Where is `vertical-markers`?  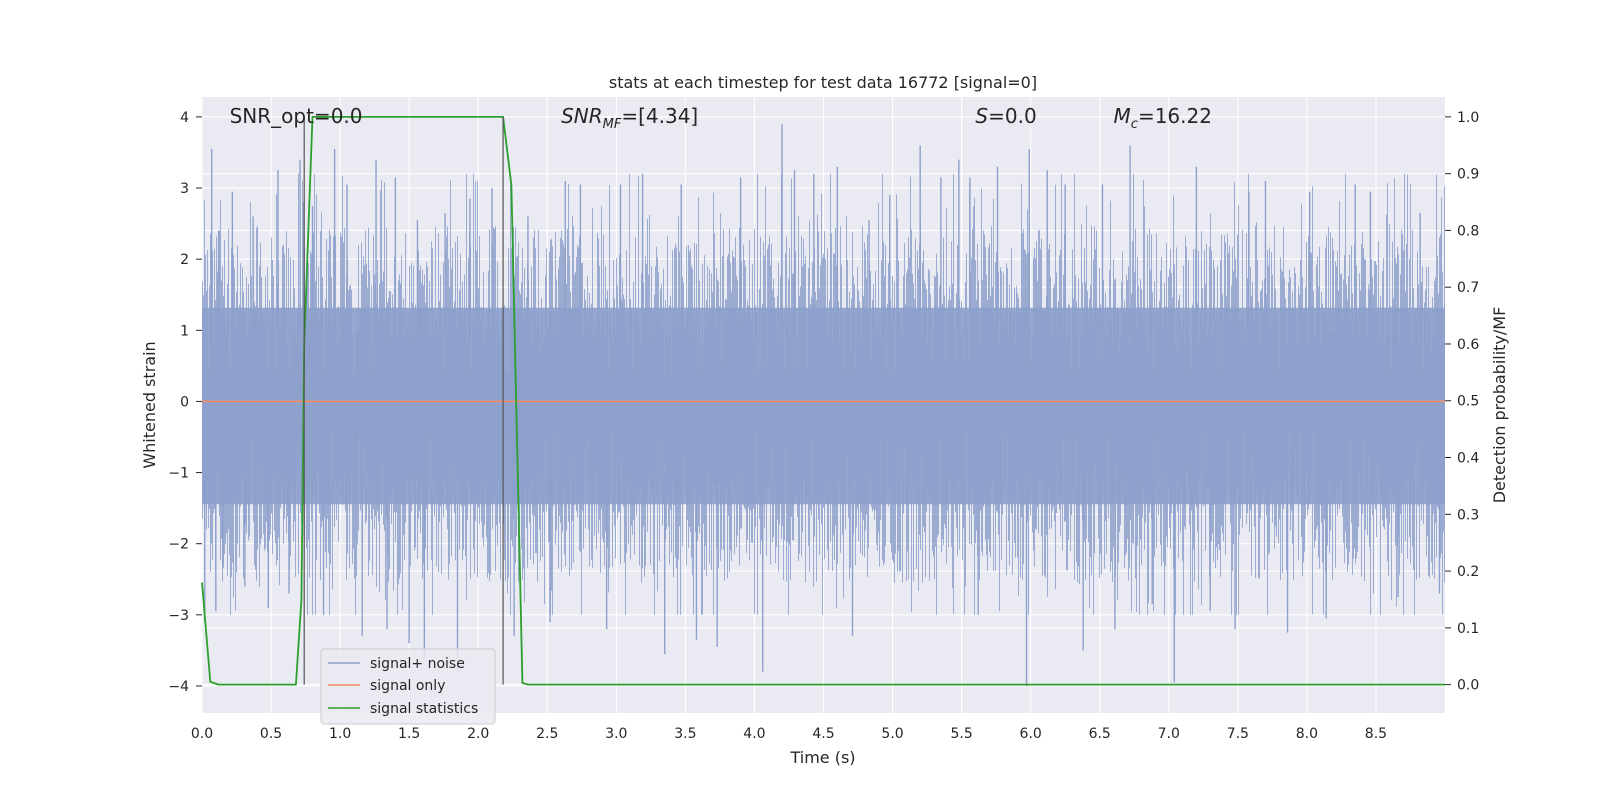
vertical-markers is located at coordinates (403, 400).